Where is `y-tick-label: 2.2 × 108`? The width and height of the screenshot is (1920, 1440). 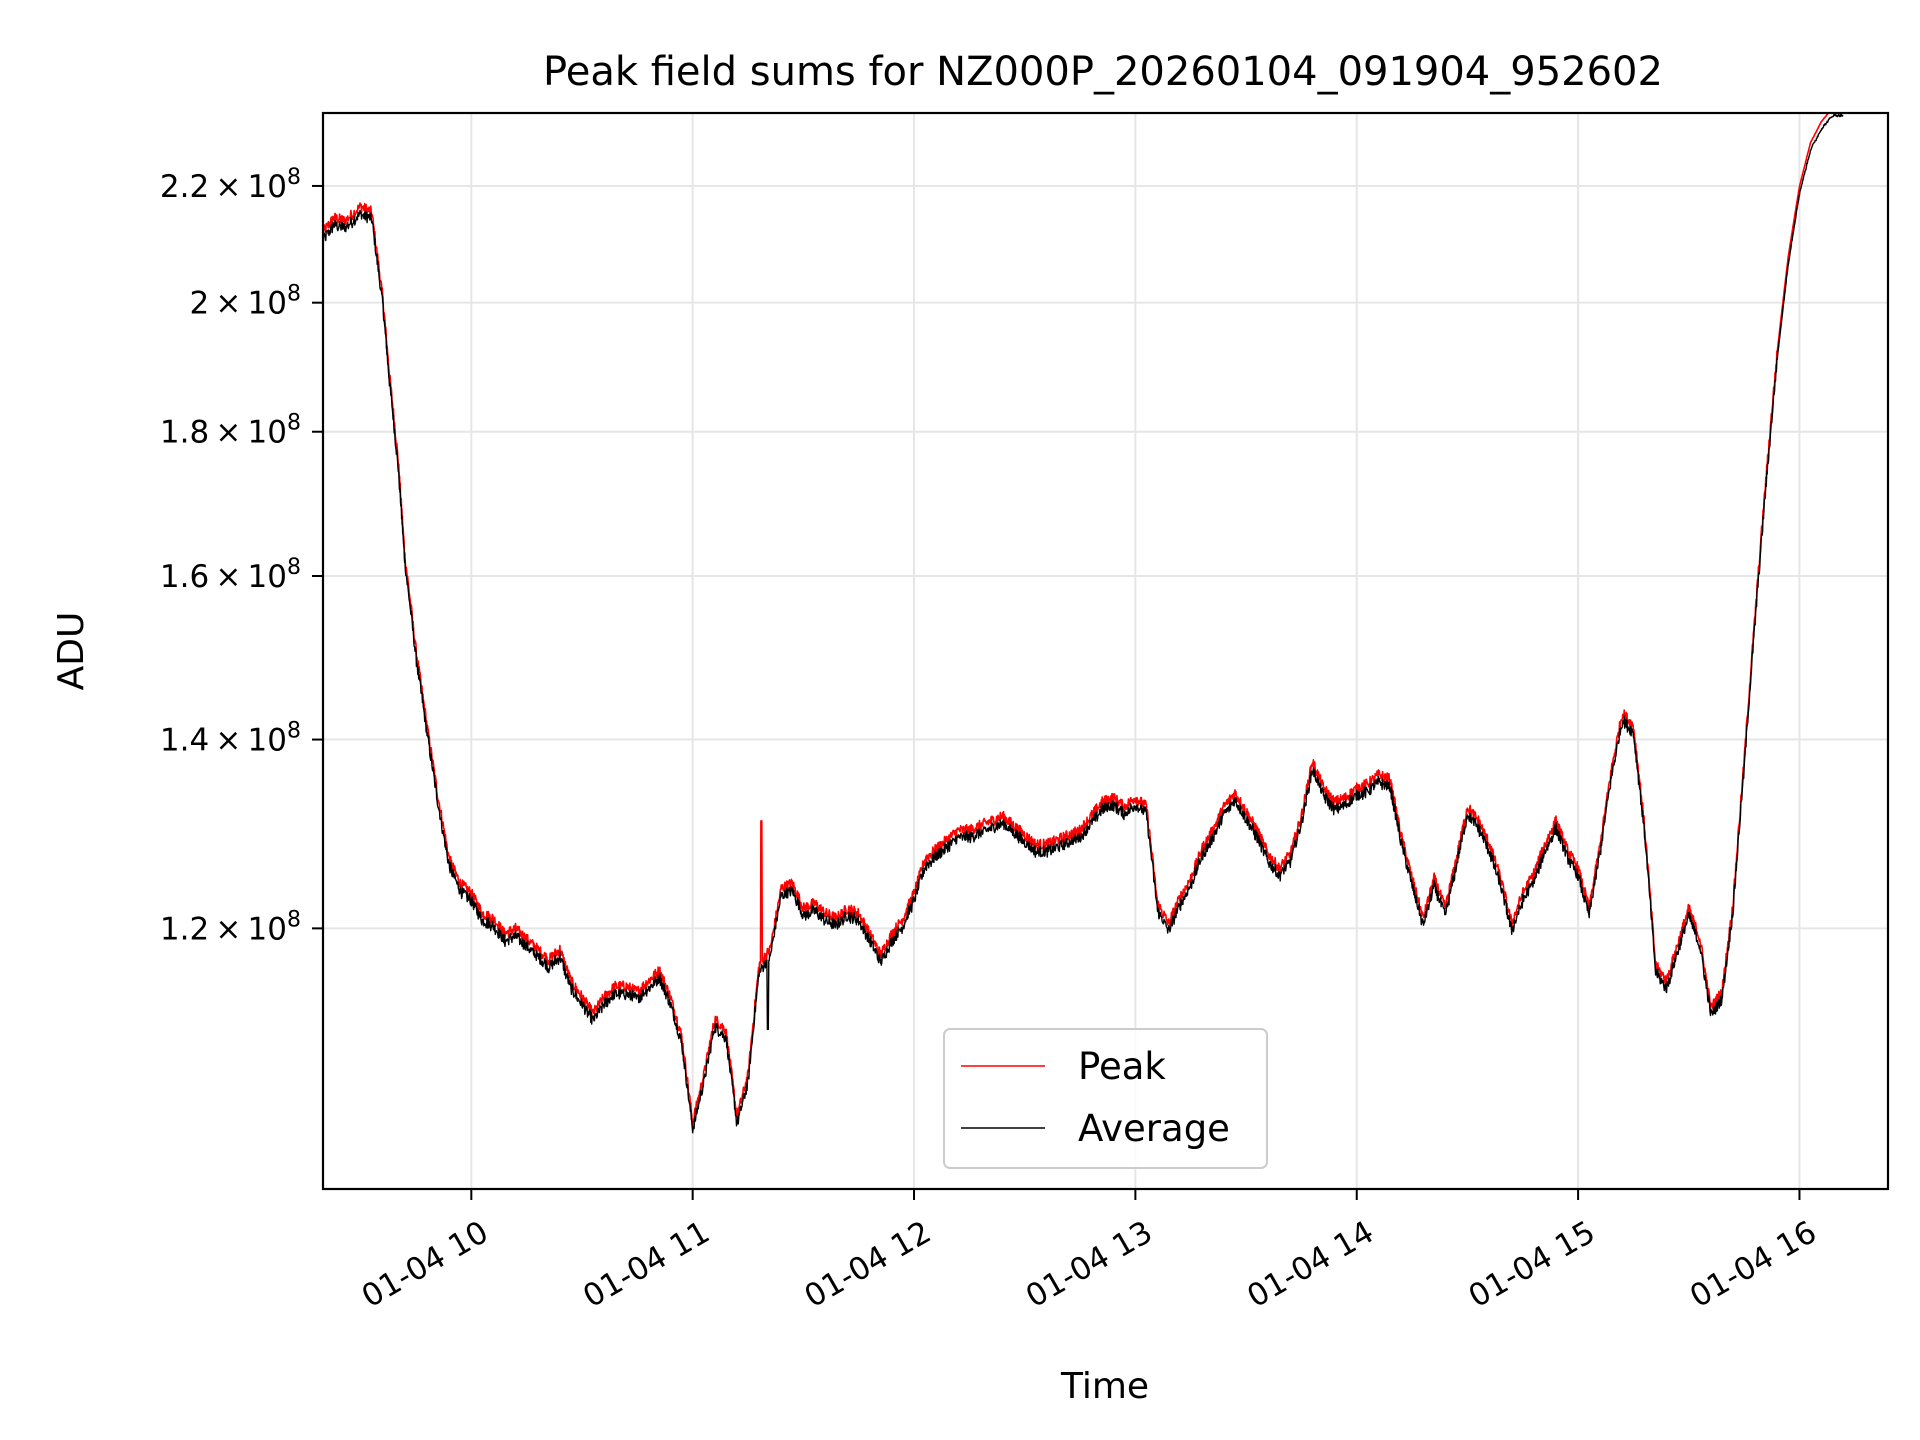 y-tick-label: 2.2 × 108 is located at coordinates (230, 185).